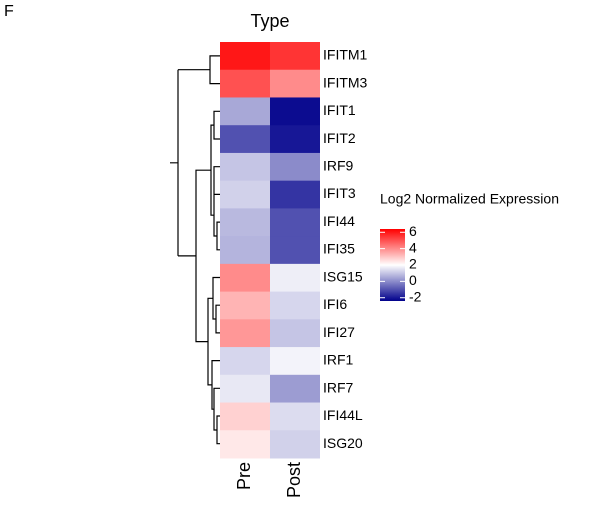 This screenshot has height=513, width=613. I want to click on row-label: IFIT3, so click(339, 193).